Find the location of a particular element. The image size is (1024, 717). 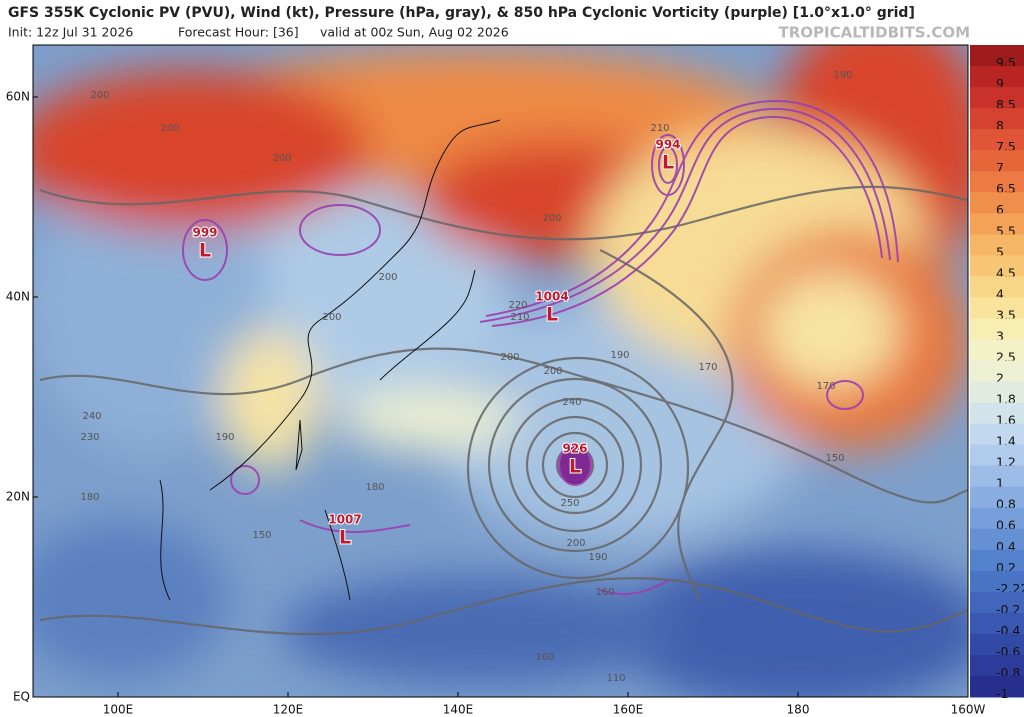

lat-label: 40N is located at coordinates (18, 297).